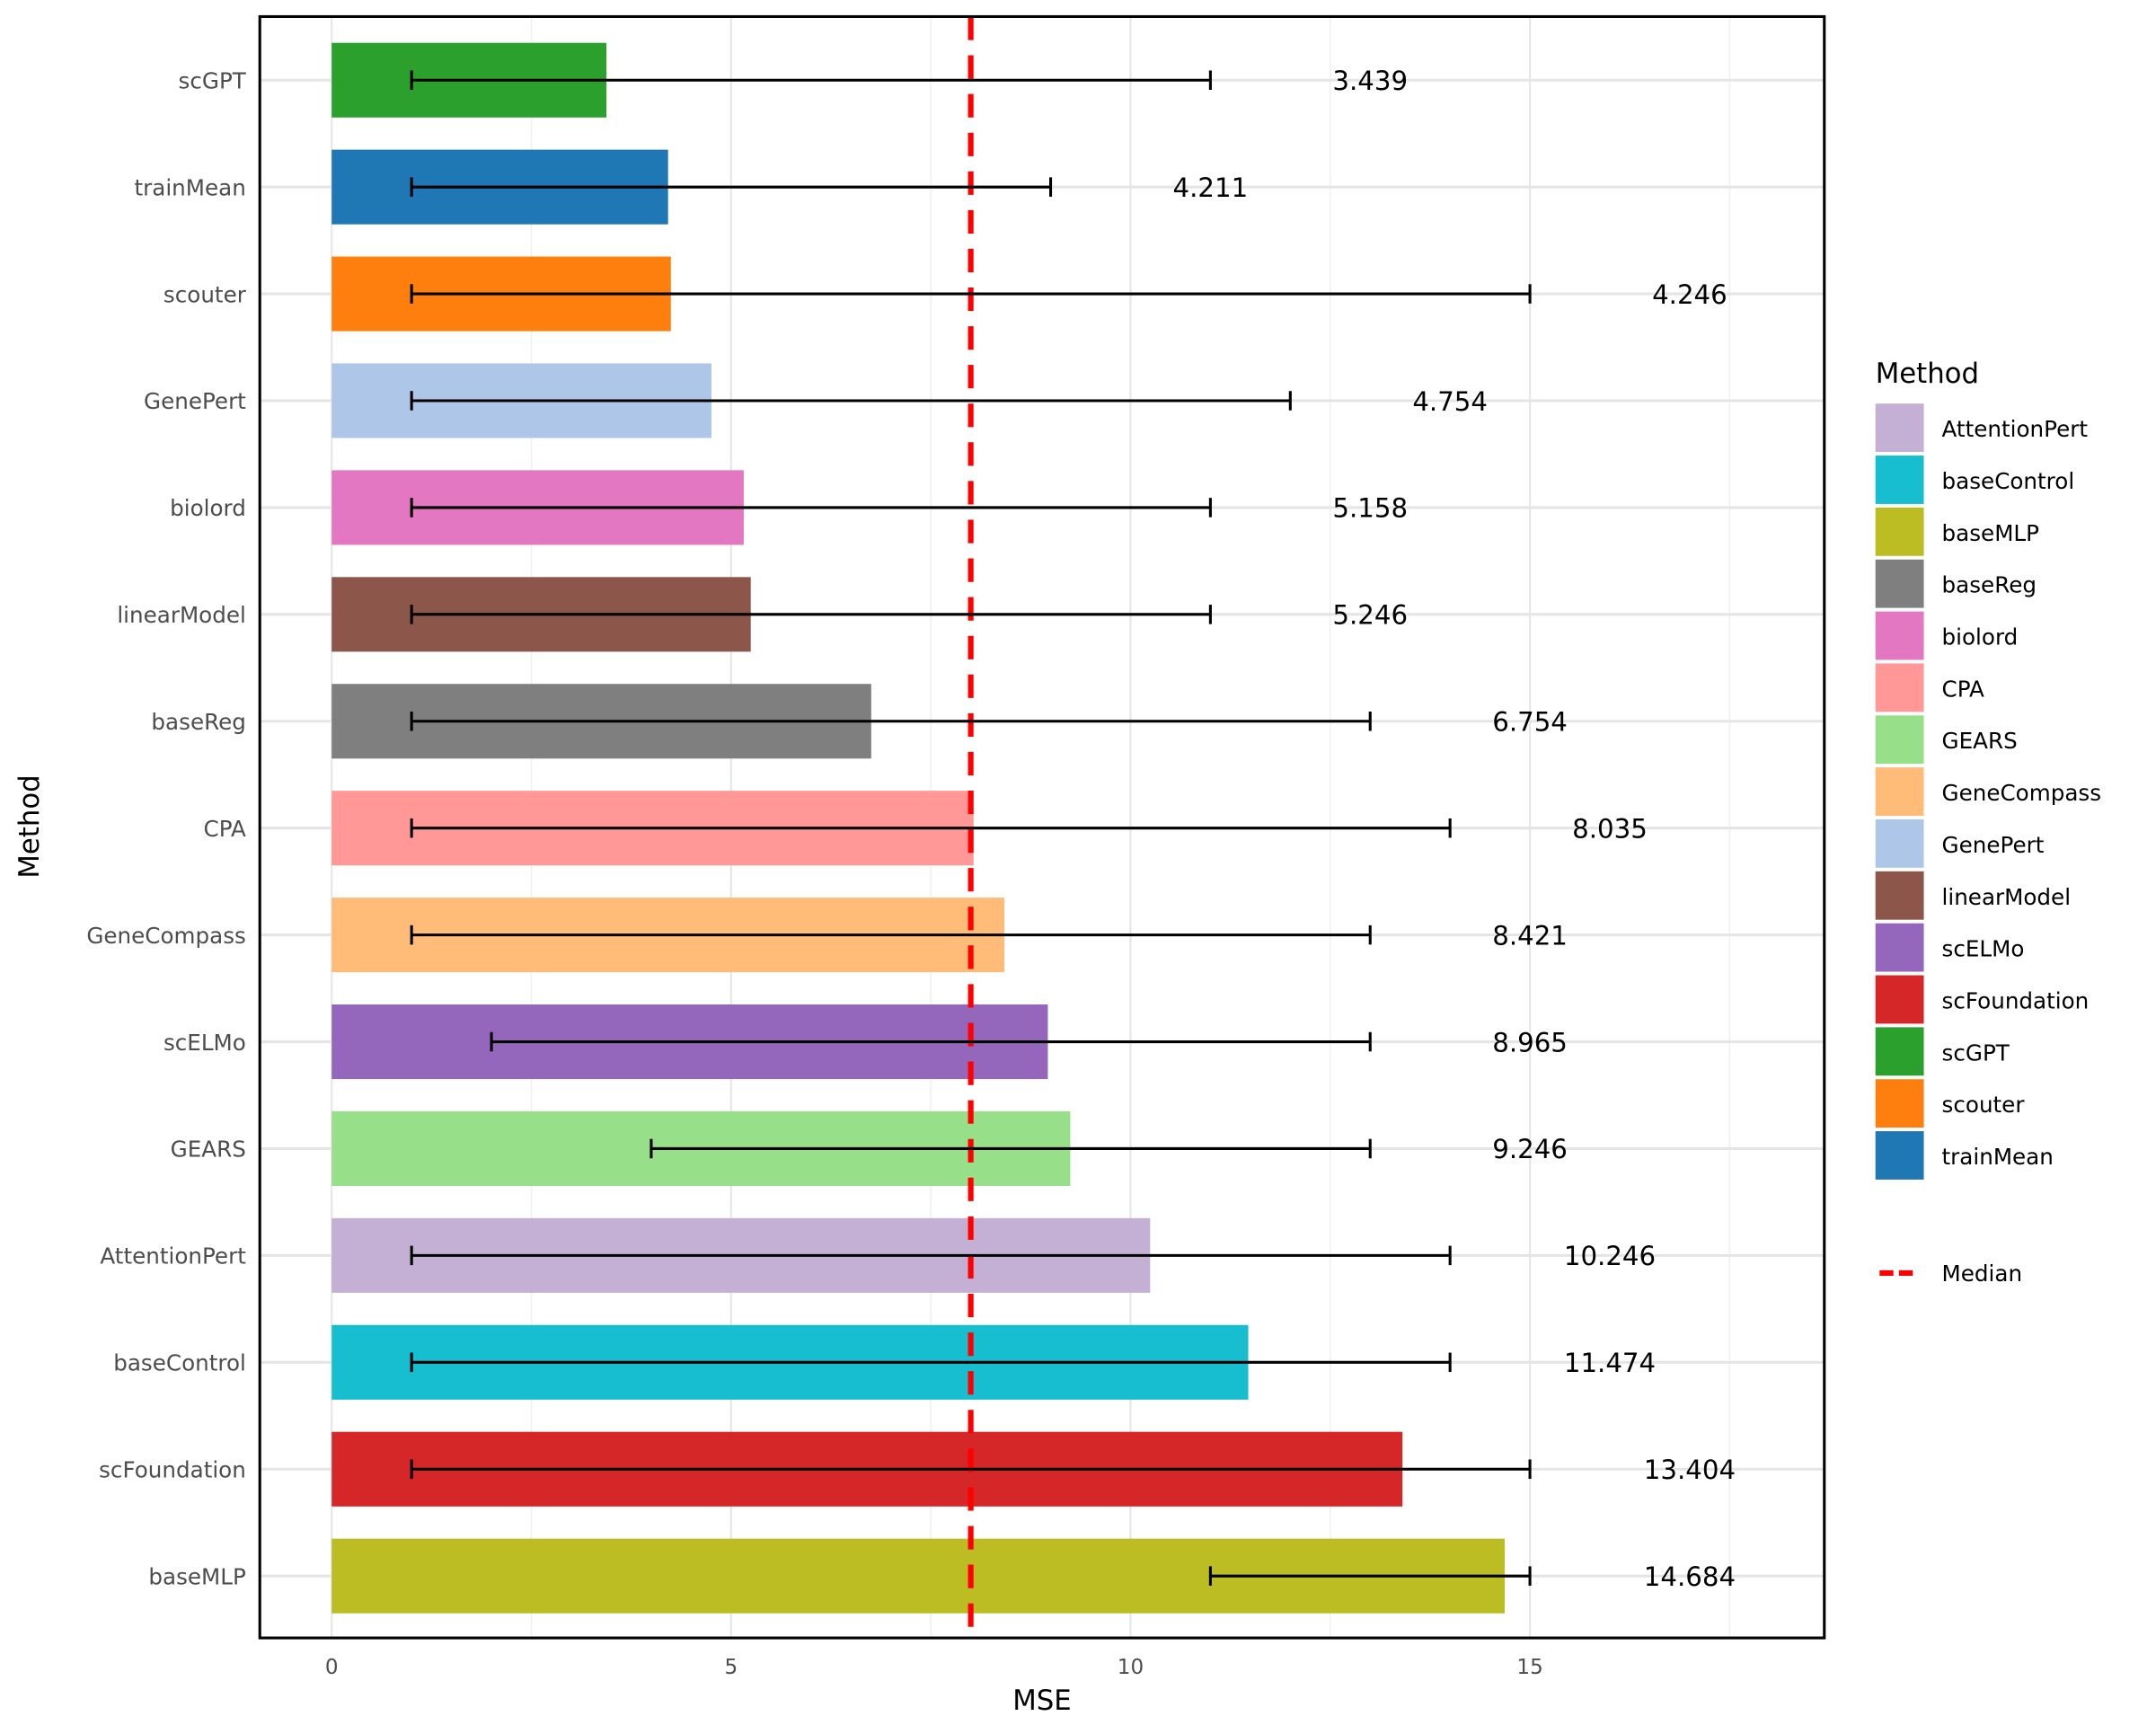 This screenshot has width=2156, height=1725. Describe the element at coordinates (1899, 428) in the screenshot. I see `legend-key-AttentionPert` at that location.